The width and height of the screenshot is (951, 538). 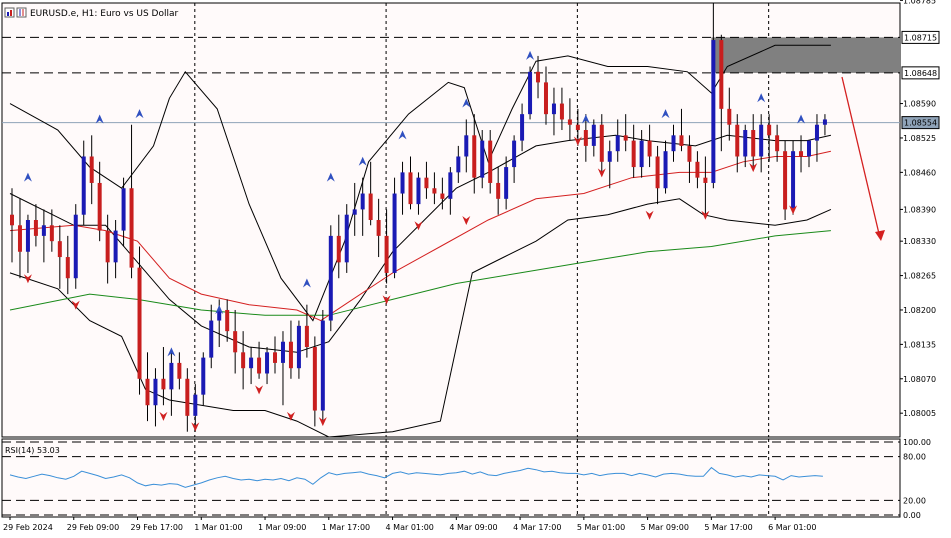 I want to click on ma-slow-line, so click(x=420, y=273).